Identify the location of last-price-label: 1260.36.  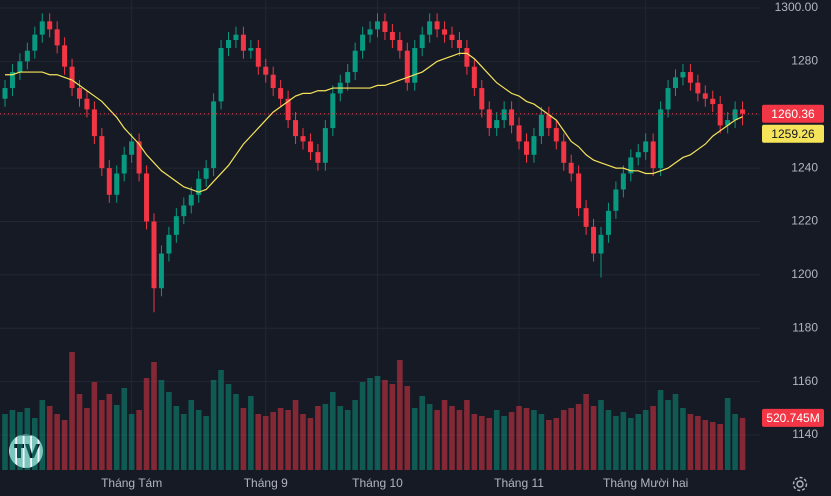
(793, 114).